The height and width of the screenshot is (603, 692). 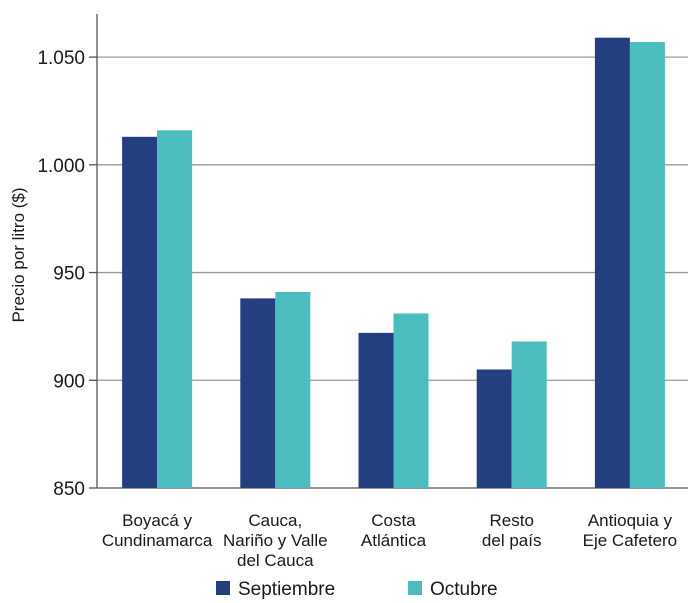 What do you see at coordinates (464, 589) in the screenshot?
I see `legend-label: Octubre` at bounding box center [464, 589].